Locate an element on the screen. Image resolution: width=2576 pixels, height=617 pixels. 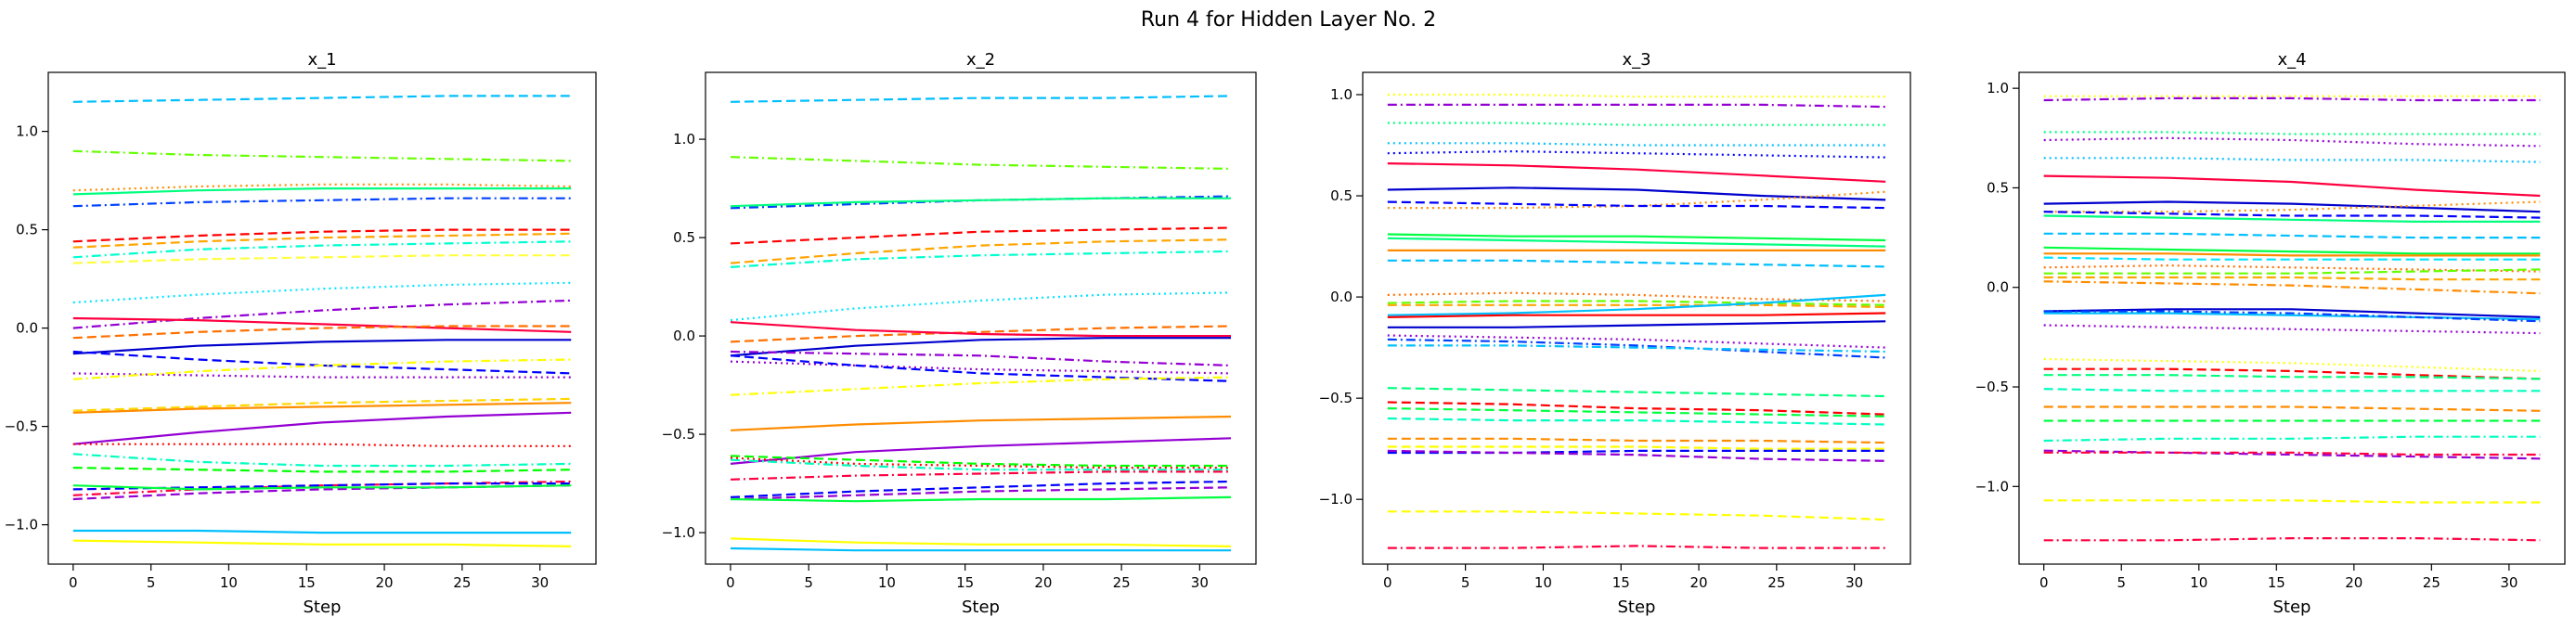
subplot-title: x_1 is located at coordinates (321, 60).